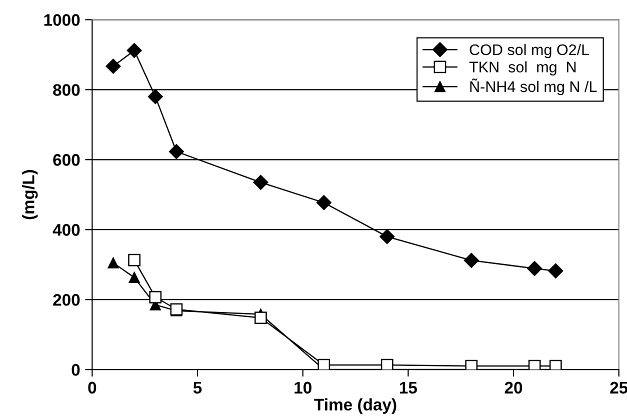  Describe the element at coordinates (66, 230) in the screenshot. I see `y-tick-label: 400` at that location.